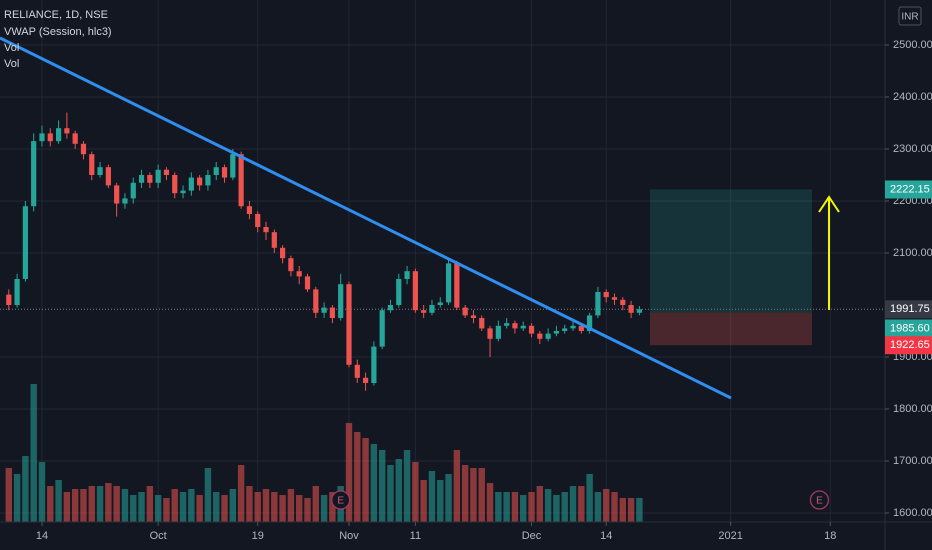  I want to click on price-label: 1991.75, so click(910, 309).